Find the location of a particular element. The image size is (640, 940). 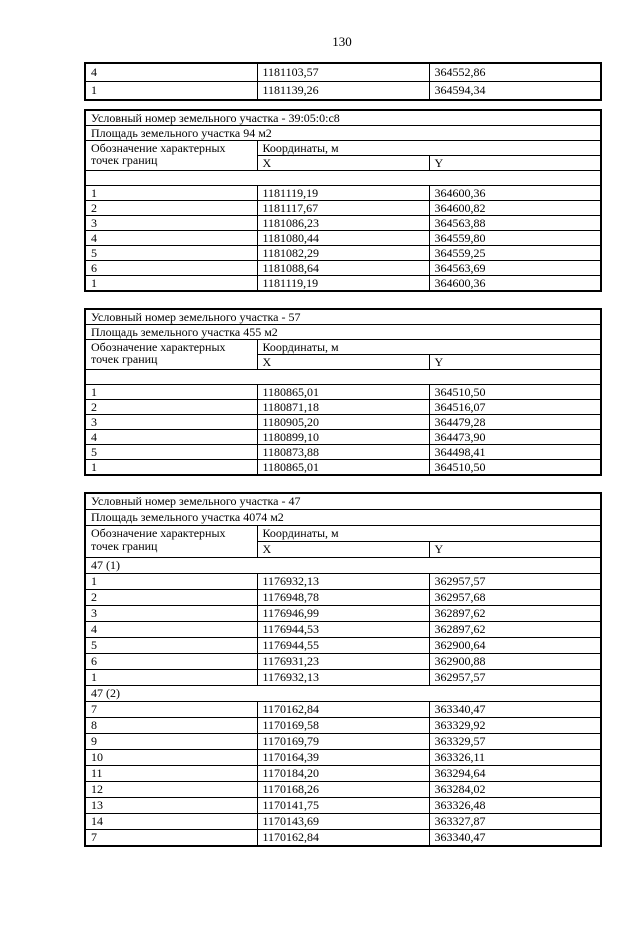

table-row: 3 1176946,99 362897,62 is located at coordinates (343, 613).